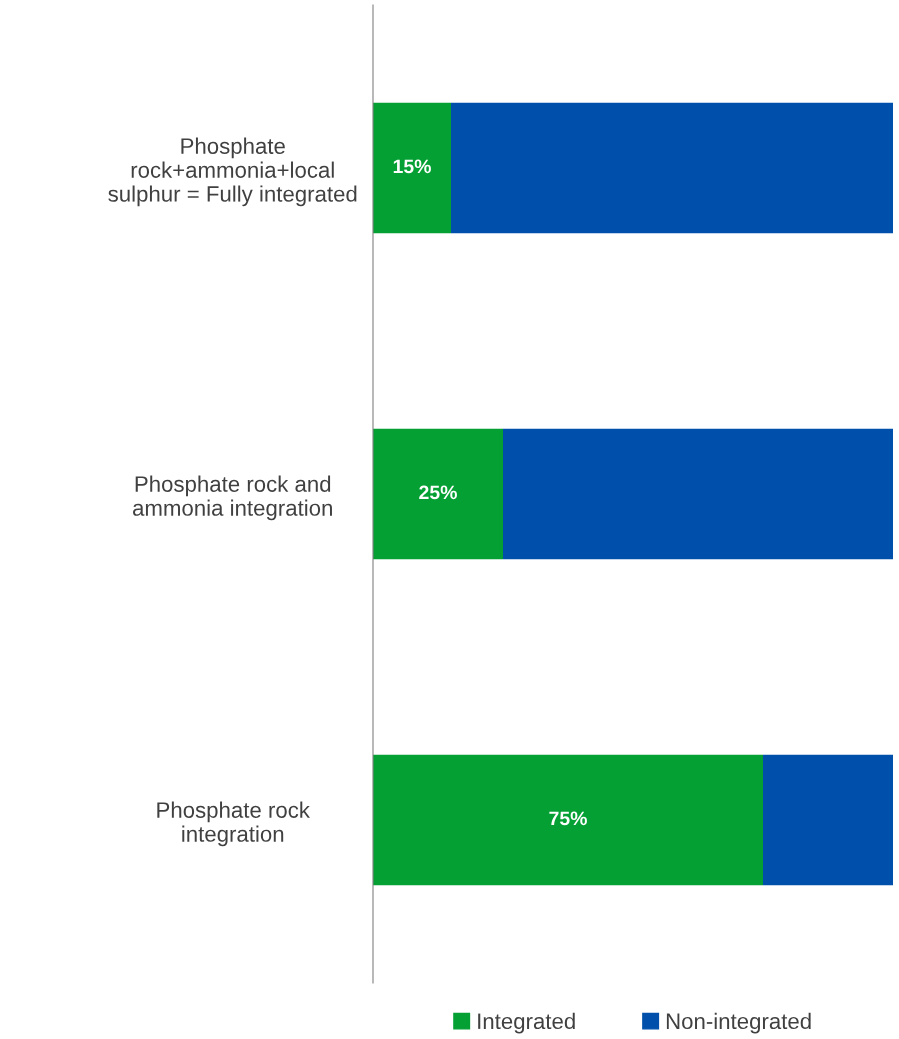 Image resolution: width=899 pixels, height=1039 pixels. What do you see at coordinates (232, 172) in the screenshot?
I see `y-tick-label: Phosphate rock+ammonia+local sulphur = Fully integrated` at bounding box center [232, 172].